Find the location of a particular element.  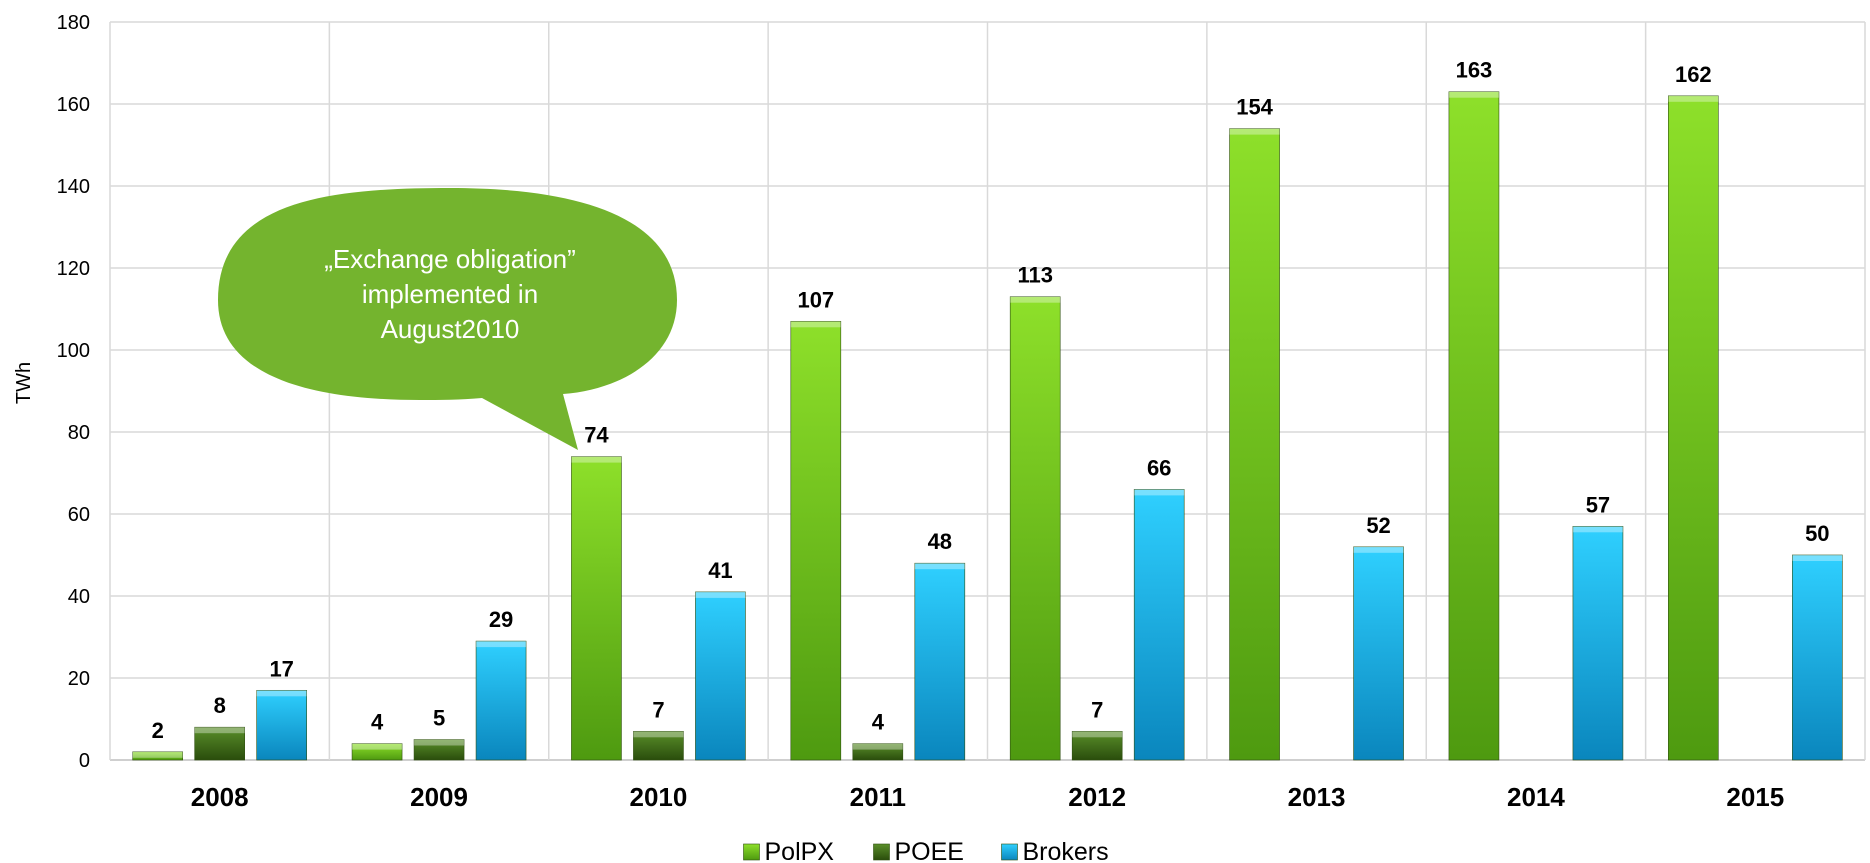

data-label: 5 is located at coordinates (439, 718).